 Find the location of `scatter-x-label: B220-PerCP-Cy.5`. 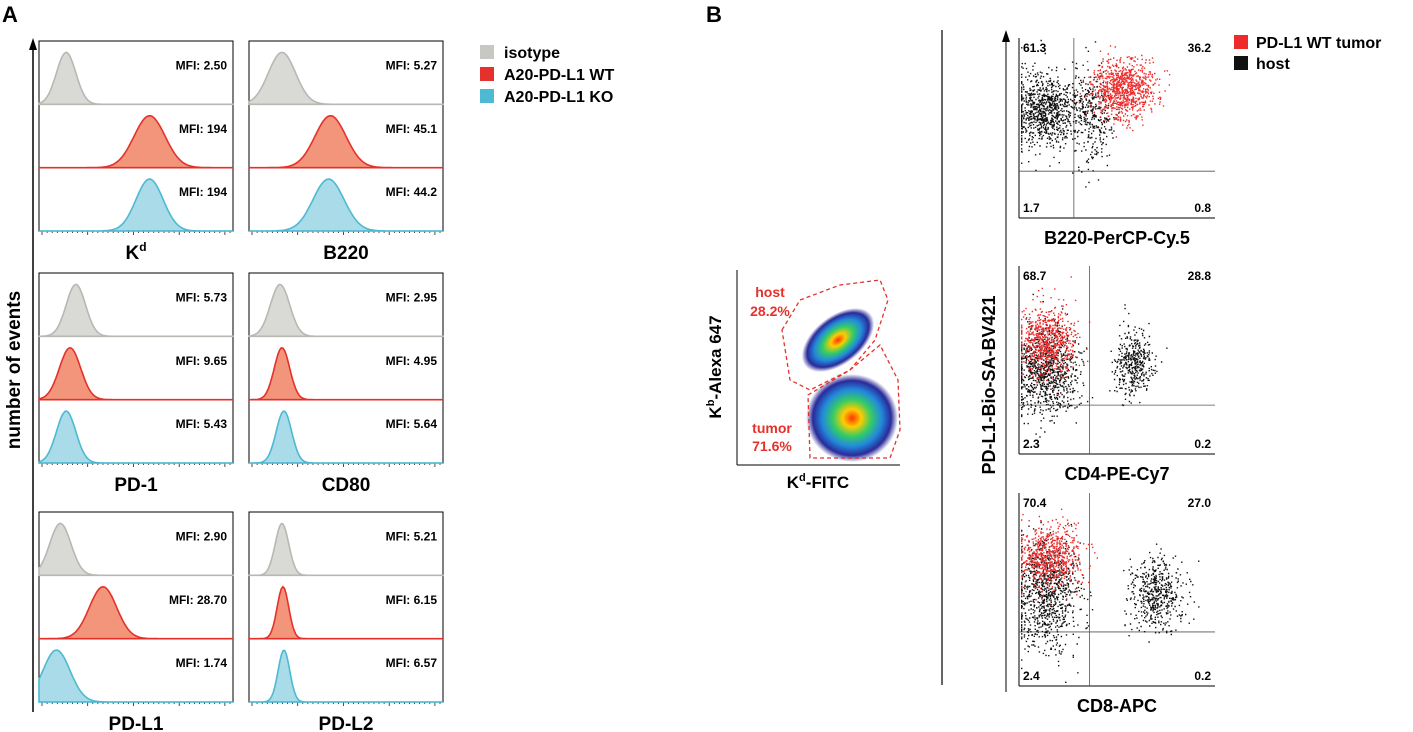

scatter-x-label: B220-PerCP-Cy.5 is located at coordinates (1117, 238).